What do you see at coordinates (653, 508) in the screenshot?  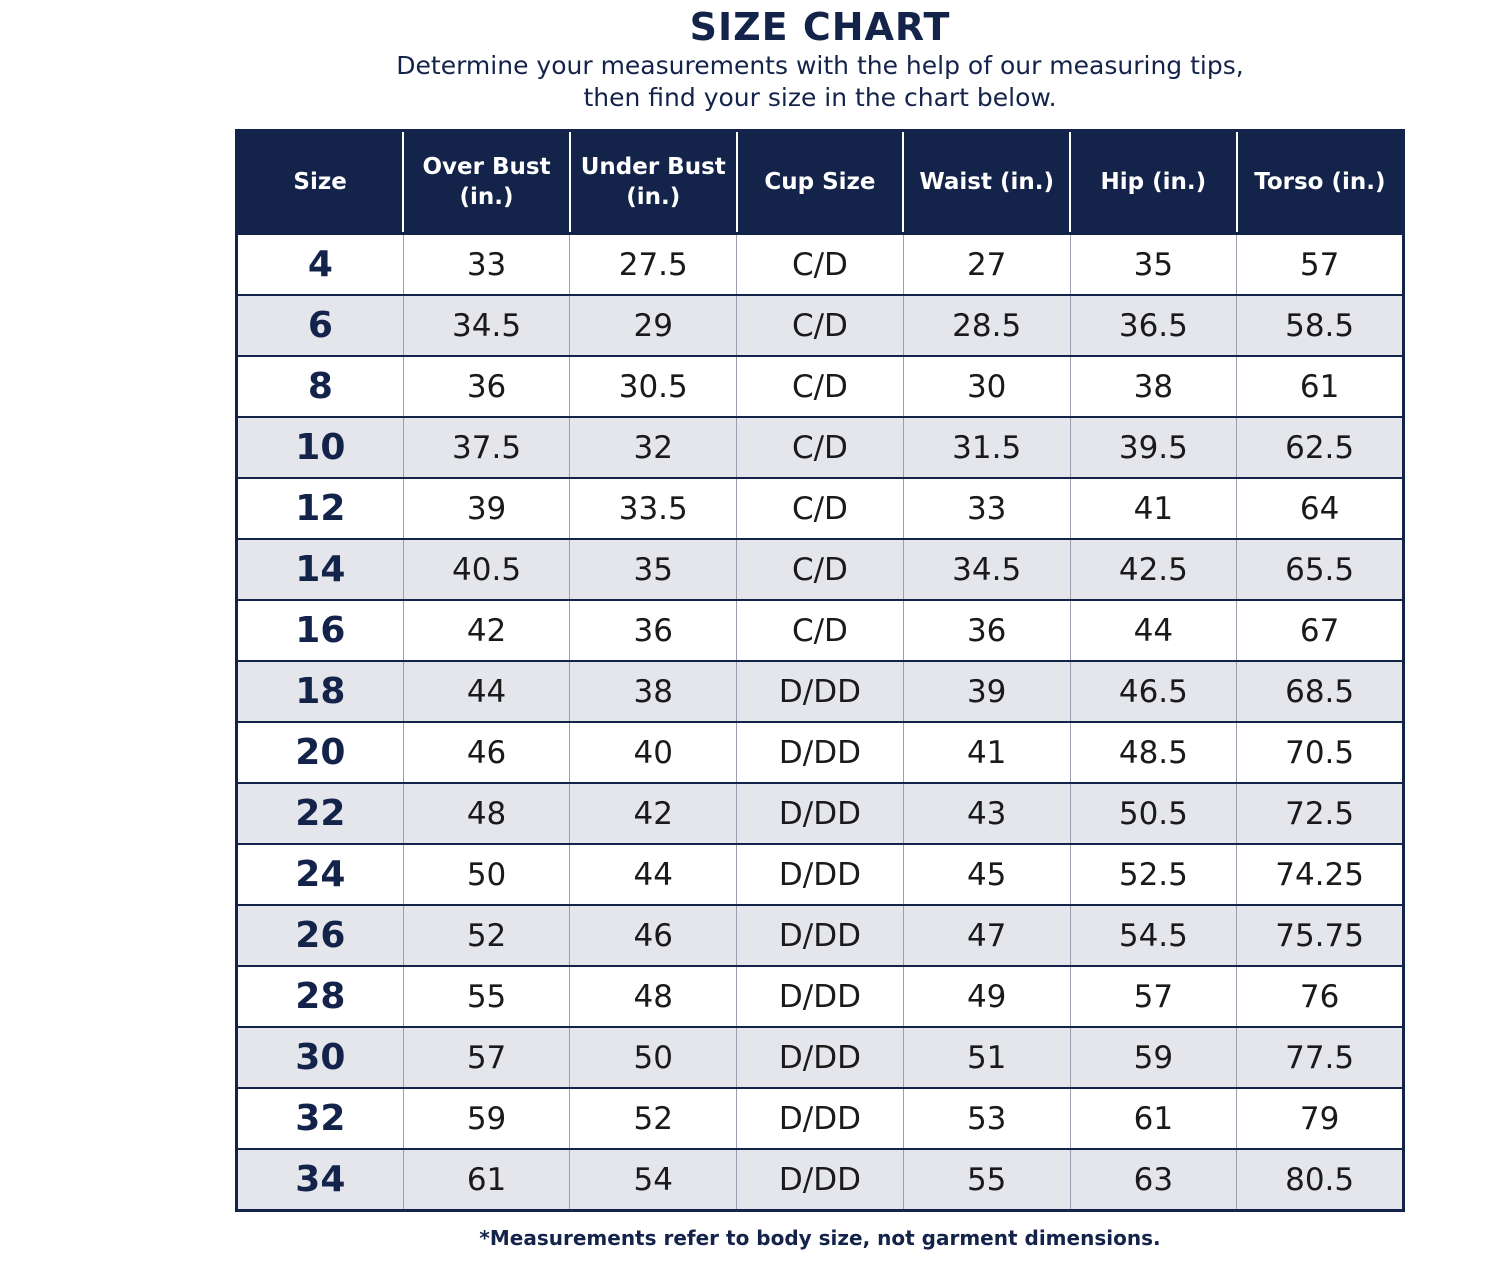 I see `table-cell: 33.5` at bounding box center [653, 508].